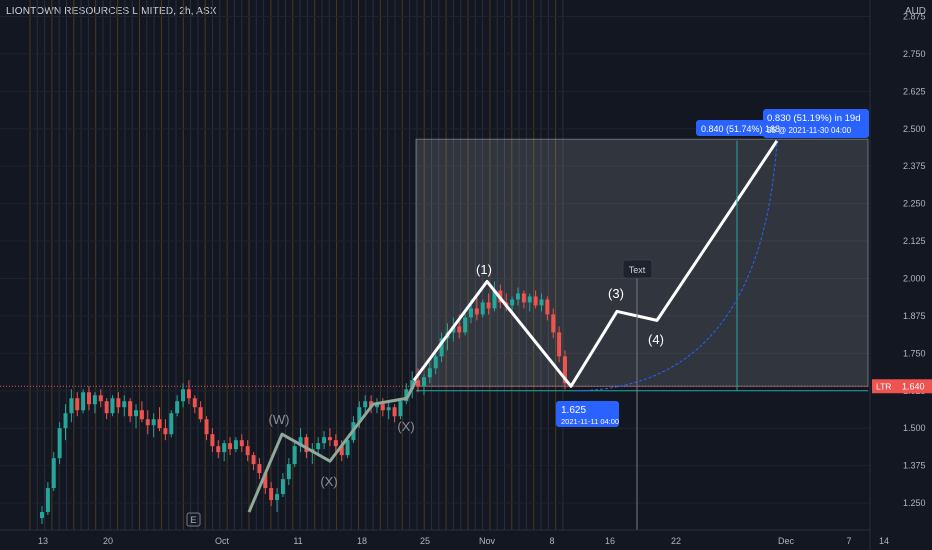 This screenshot has width=932, height=550. I want to click on price-tick: 1.250, so click(914, 503).